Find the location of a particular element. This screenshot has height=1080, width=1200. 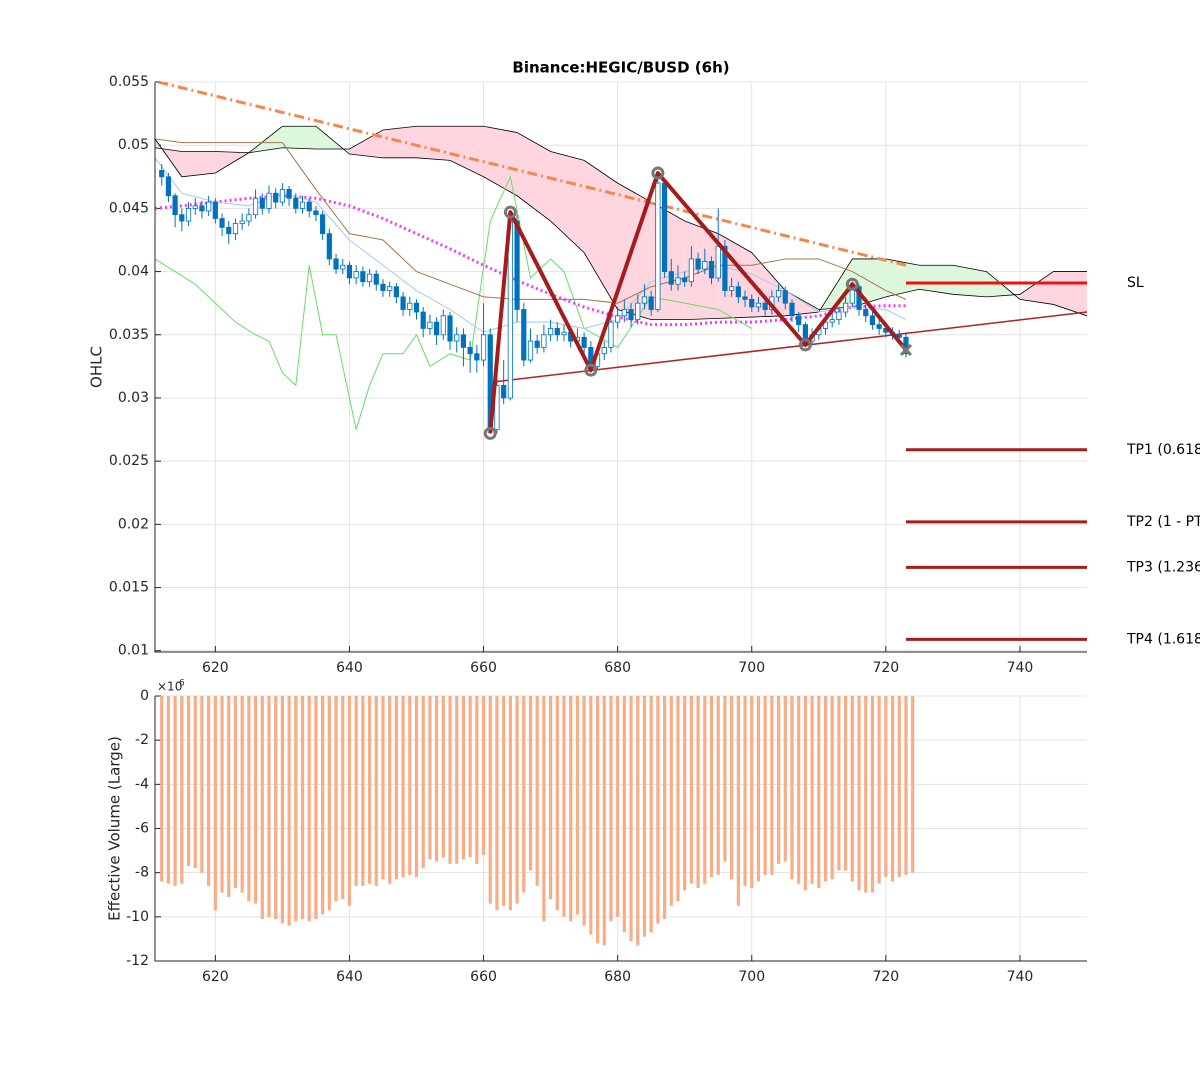

y-tick-label: 0.055 is located at coordinates (129, 82).